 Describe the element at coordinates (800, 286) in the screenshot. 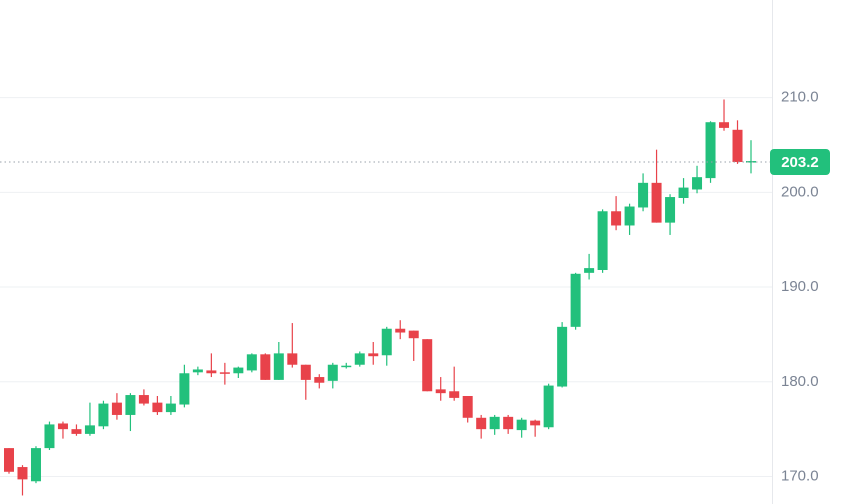

I see `y-tick-label: 190.0` at that location.